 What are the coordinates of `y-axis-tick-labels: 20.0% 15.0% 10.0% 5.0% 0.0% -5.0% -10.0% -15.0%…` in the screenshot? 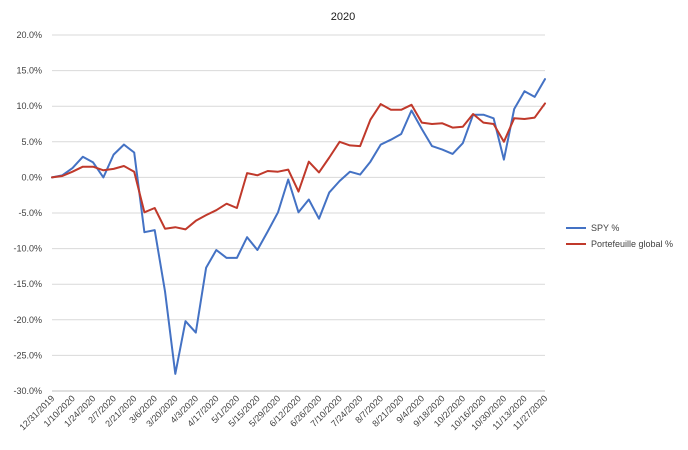 It's located at (27, 213).